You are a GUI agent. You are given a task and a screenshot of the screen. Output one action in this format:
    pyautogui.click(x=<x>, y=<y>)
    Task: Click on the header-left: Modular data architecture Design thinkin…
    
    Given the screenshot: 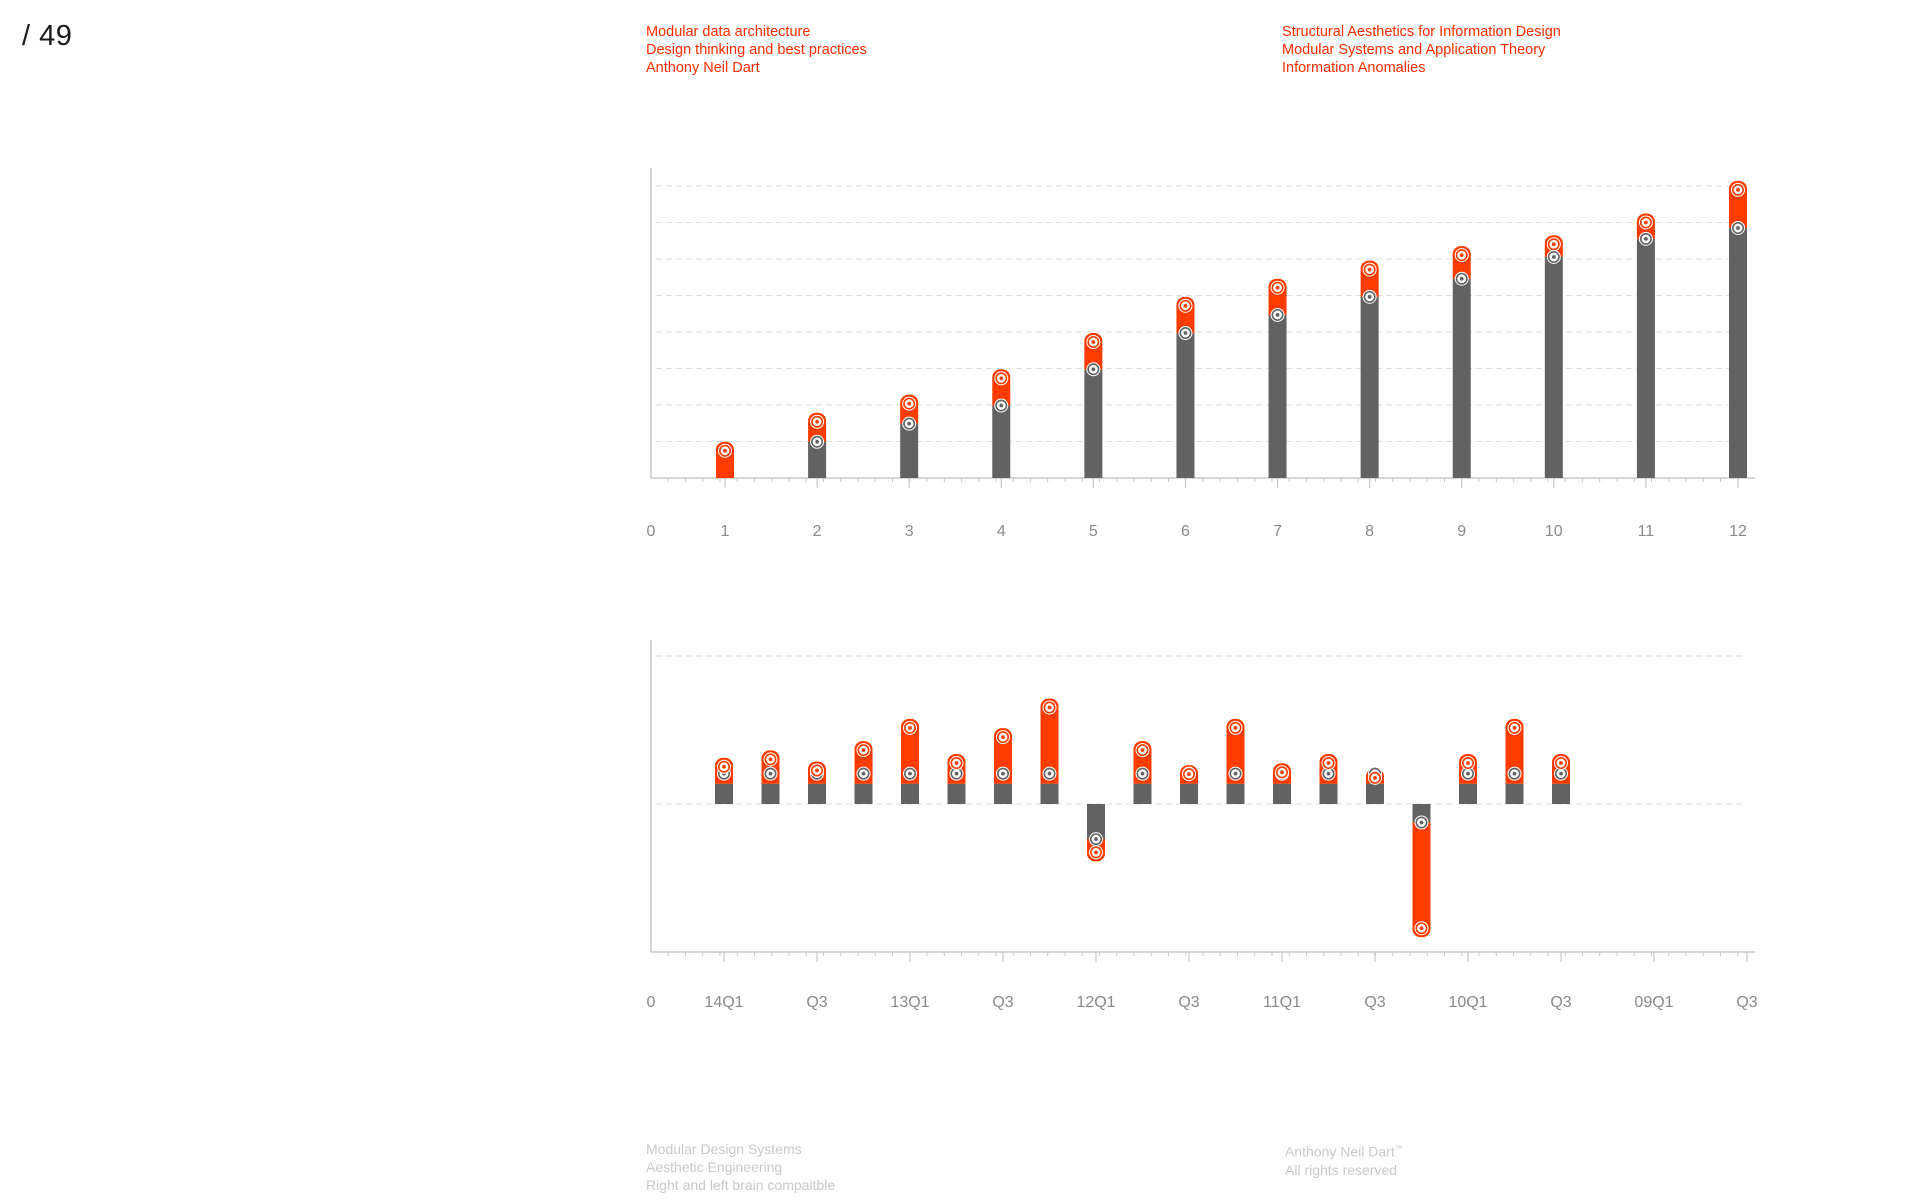 What is the action you would take?
    pyautogui.click(x=756, y=50)
    